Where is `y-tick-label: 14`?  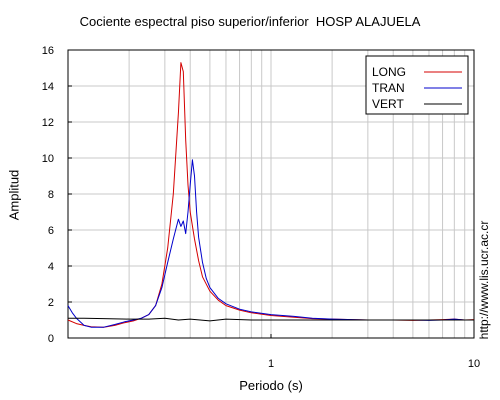
y-tick-label: 14 is located at coordinates (48, 87).